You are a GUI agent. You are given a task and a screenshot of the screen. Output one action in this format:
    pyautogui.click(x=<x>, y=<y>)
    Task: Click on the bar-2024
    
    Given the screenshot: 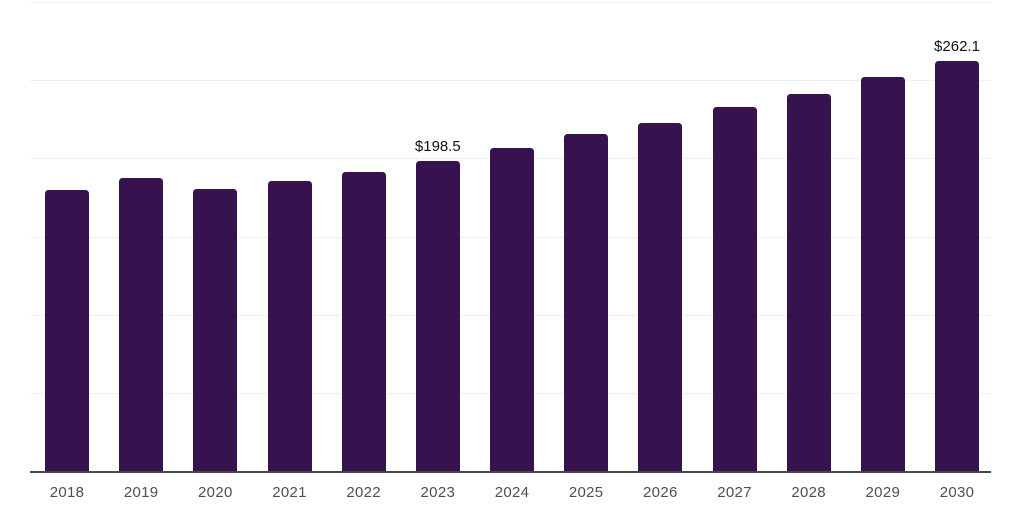 What is the action you would take?
    pyautogui.click(x=512, y=309)
    